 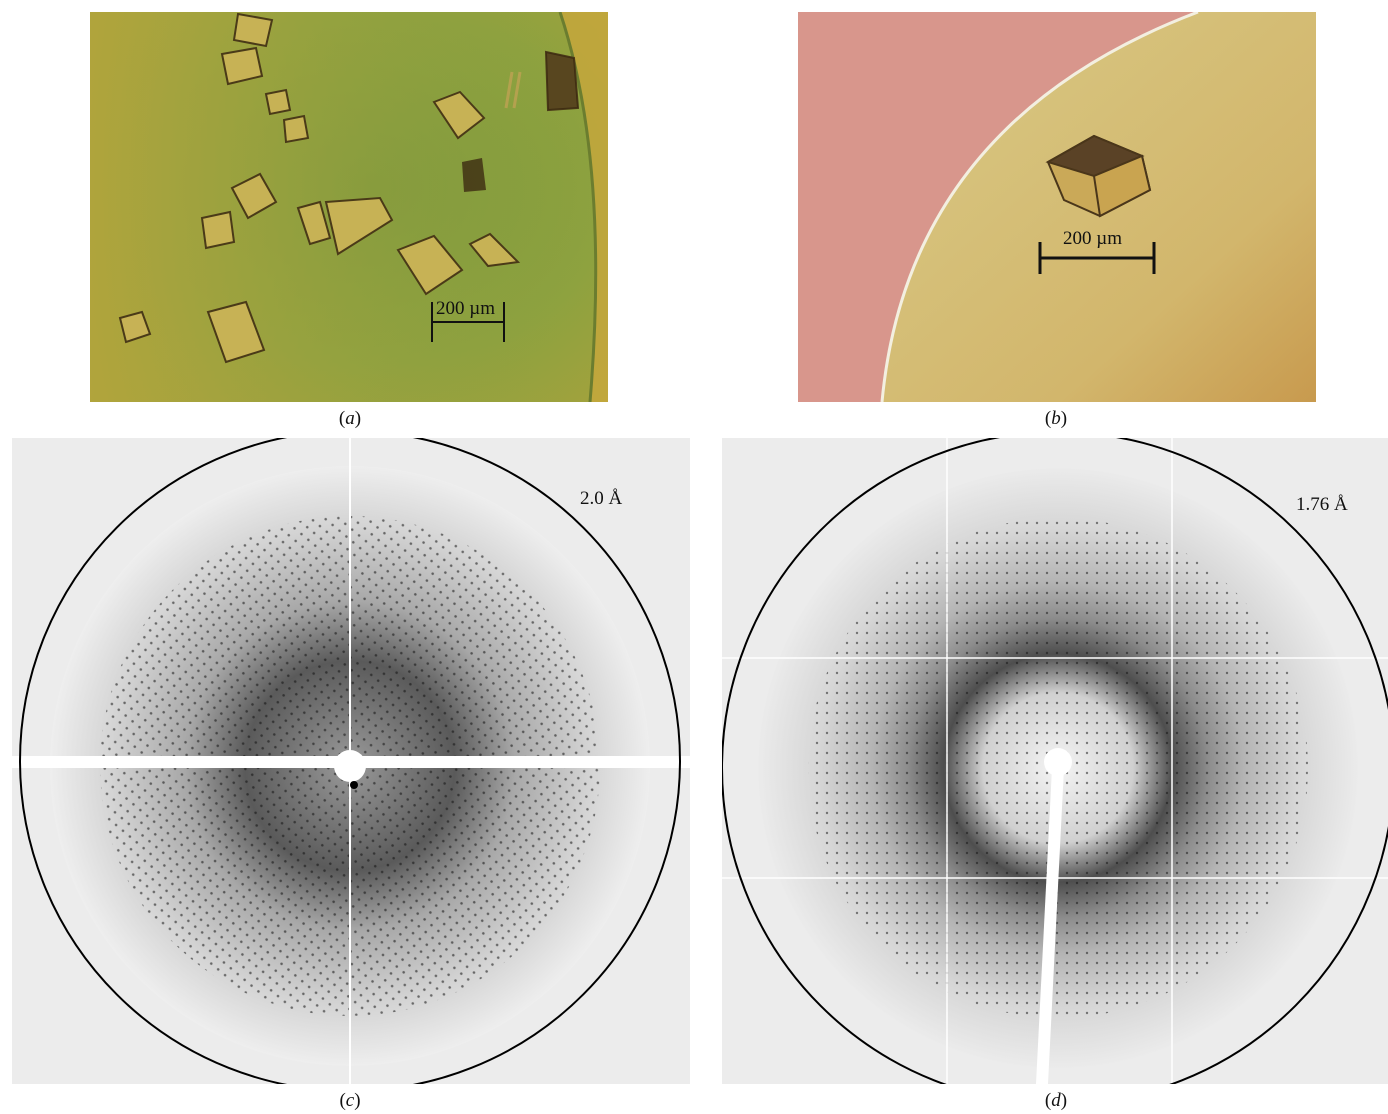 I want to click on resolution-label-c: 2.0 Å, so click(x=601, y=499).